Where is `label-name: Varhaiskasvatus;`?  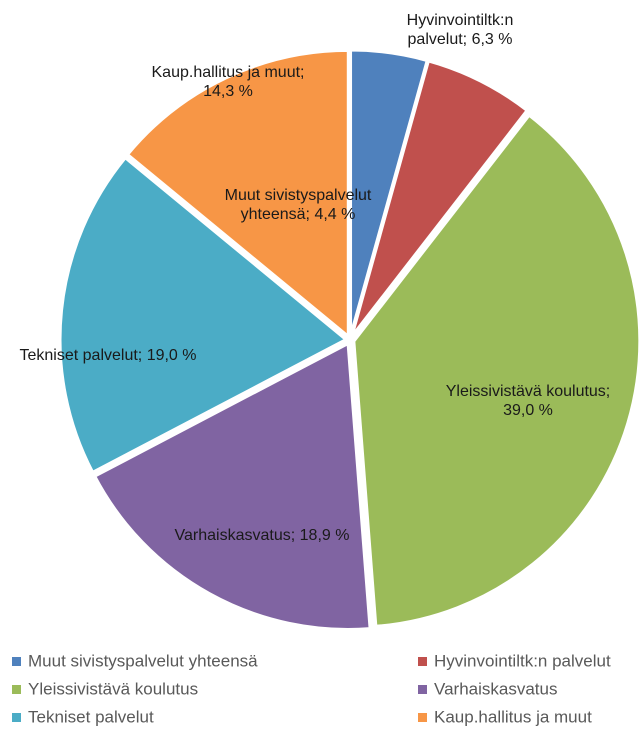 label-name: Varhaiskasvatus; is located at coordinates (235, 535).